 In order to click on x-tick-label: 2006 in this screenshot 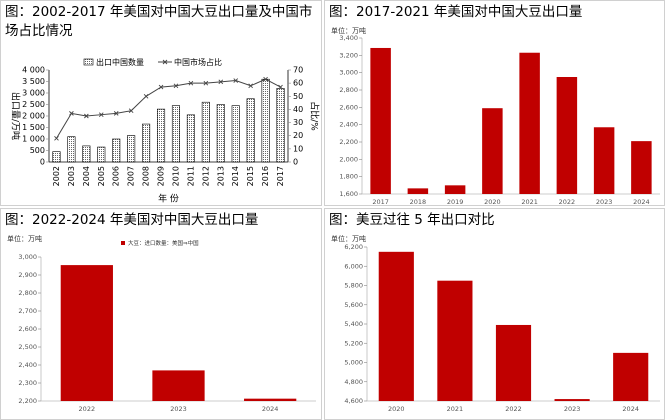, I will do `click(116, 176)`.